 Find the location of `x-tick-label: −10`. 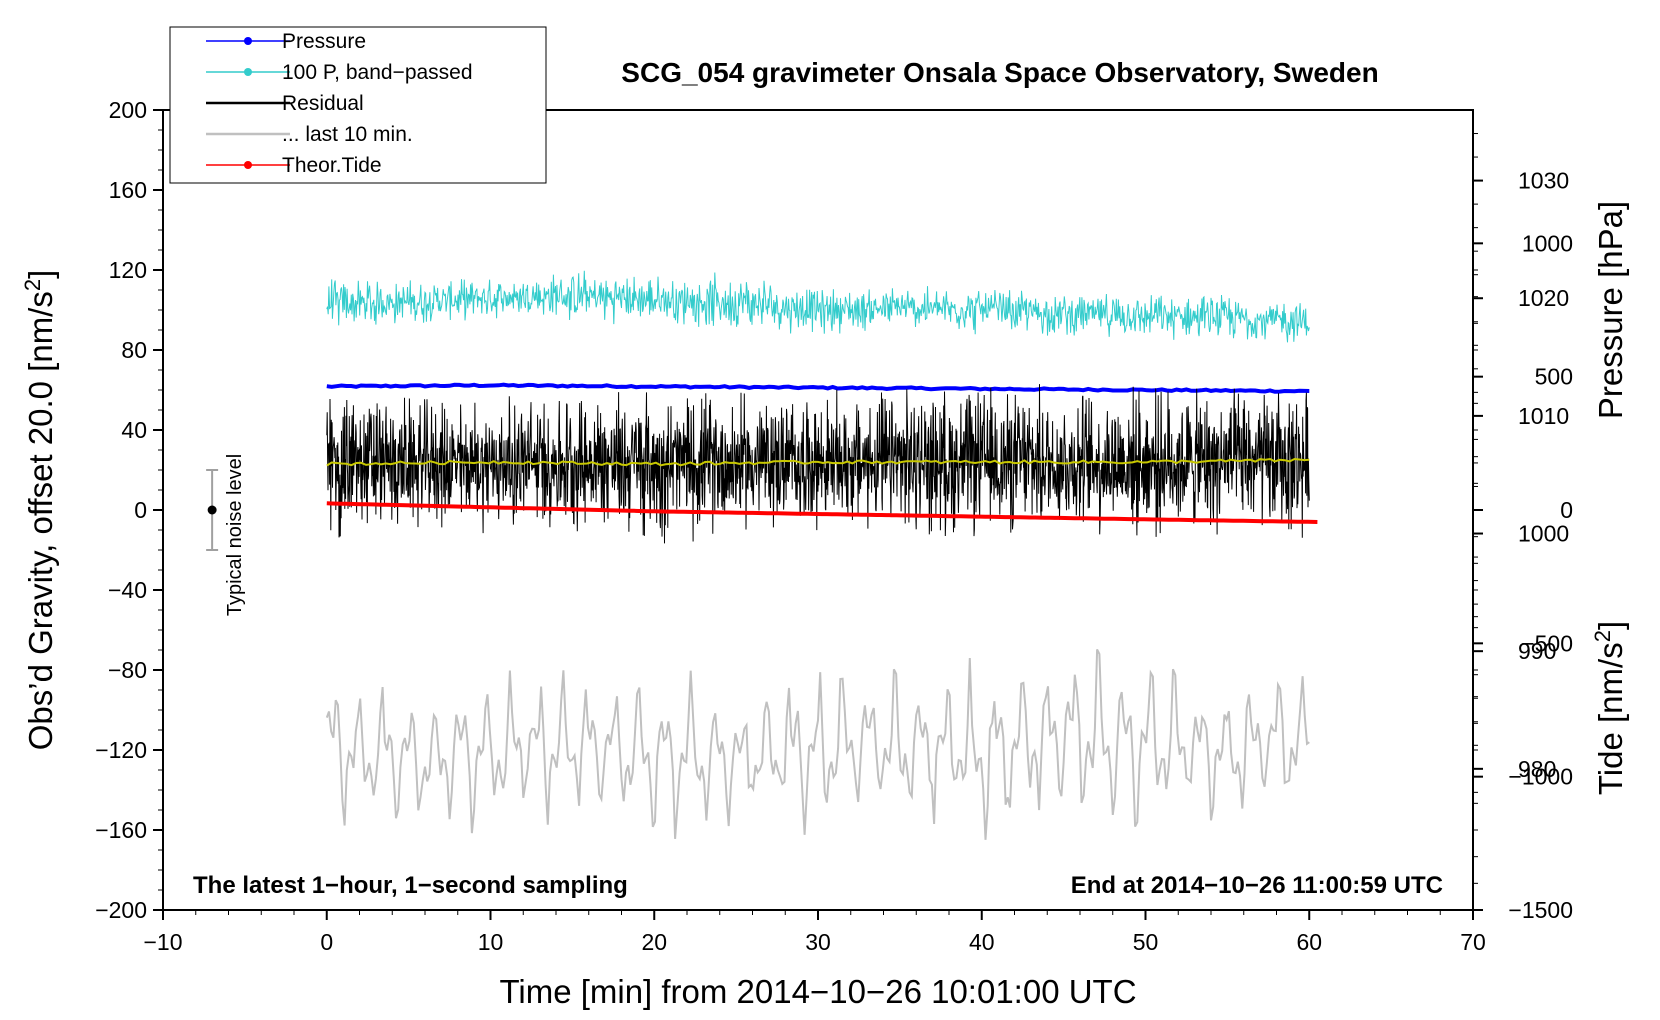

x-tick-label: −10 is located at coordinates (162, 942).